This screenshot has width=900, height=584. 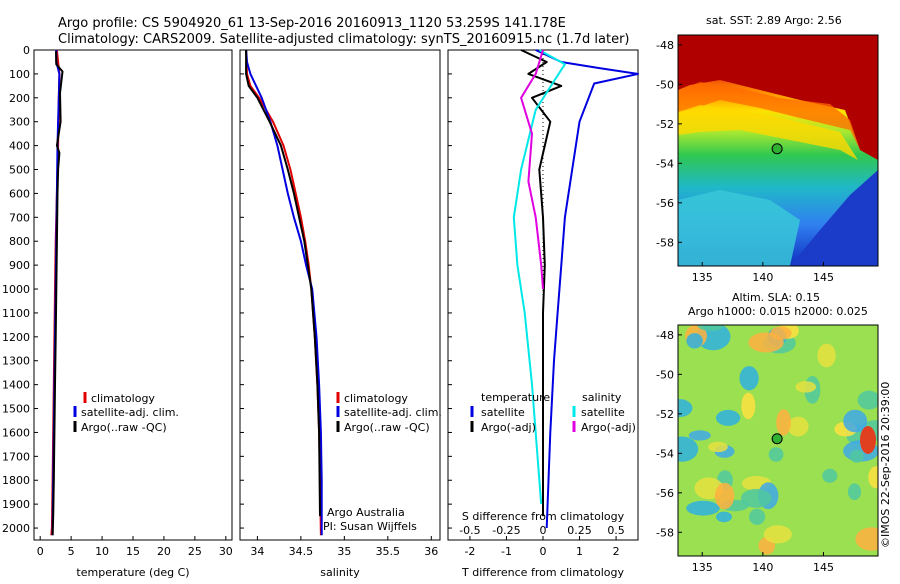 I want to click on x-tick-label: 25, so click(x=195, y=551).